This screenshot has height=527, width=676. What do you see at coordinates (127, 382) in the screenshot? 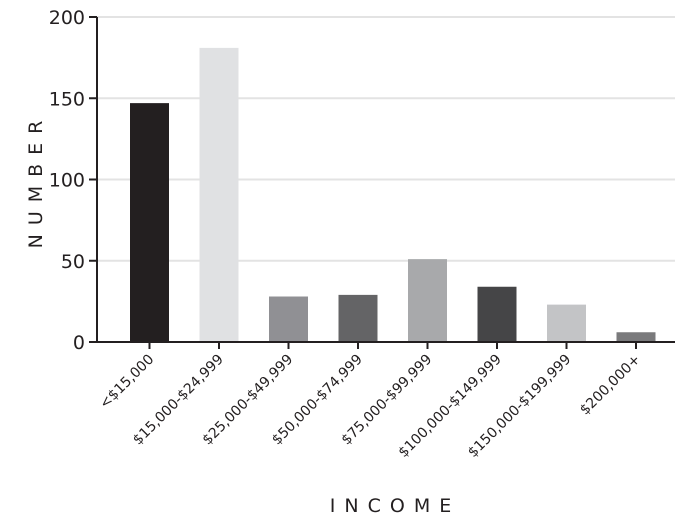
I see `x-tick-label: <$15,000` at bounding box center [127, 382].